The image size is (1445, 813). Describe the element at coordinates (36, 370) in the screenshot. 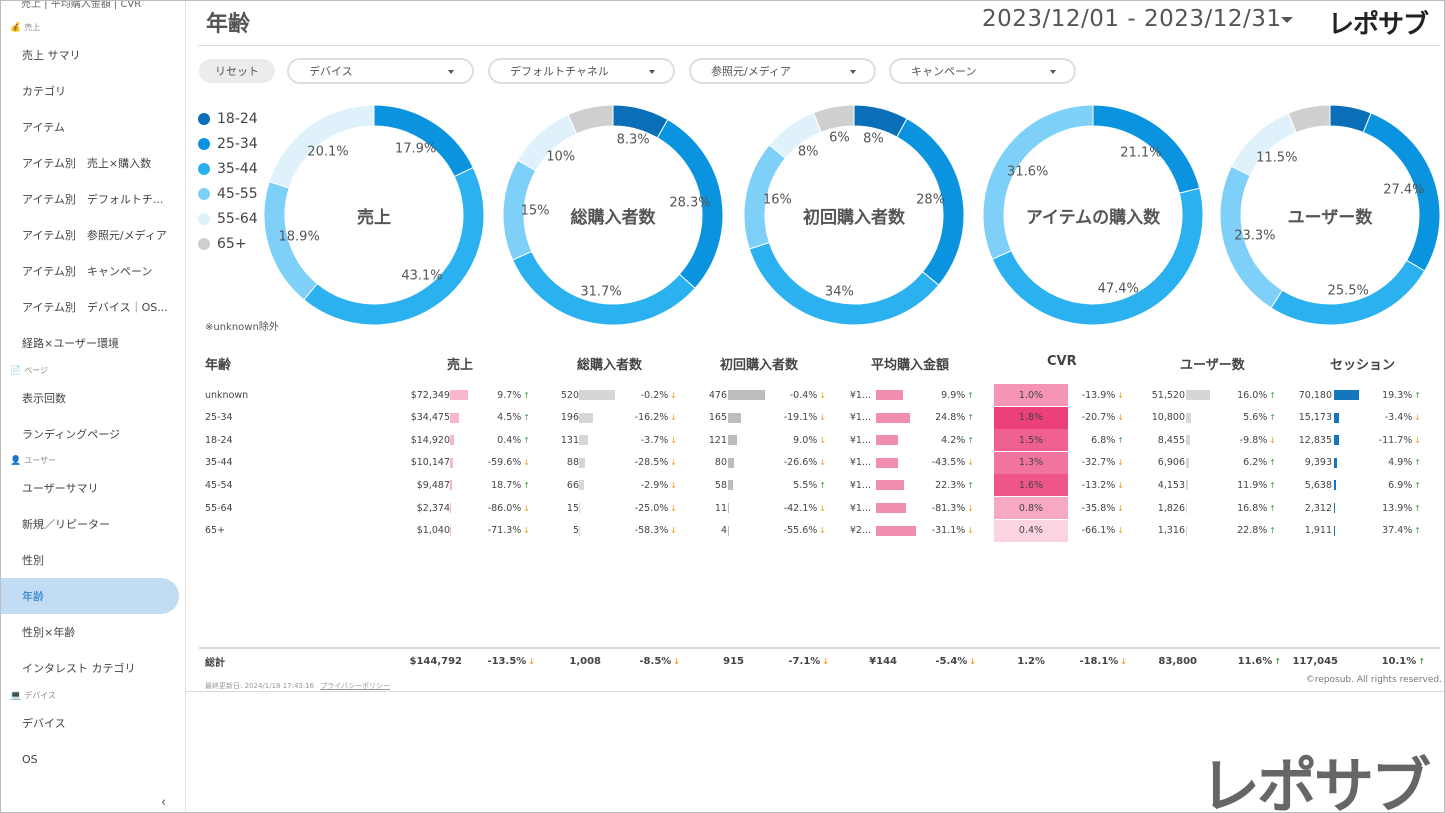

I see `sidebar-section-label: ページ` at that location.